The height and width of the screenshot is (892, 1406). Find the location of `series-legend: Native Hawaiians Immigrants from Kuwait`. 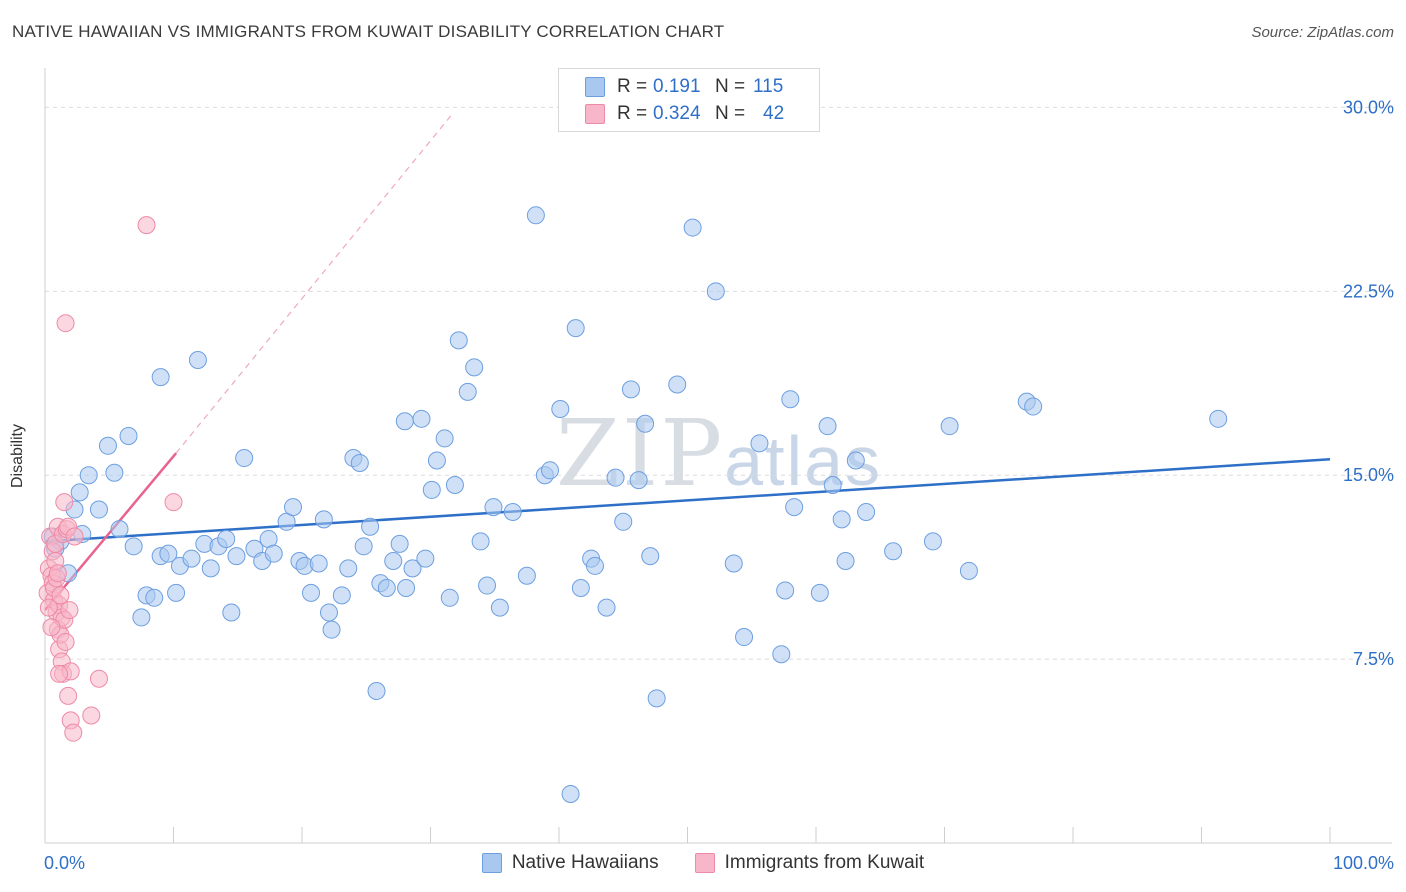

series-legend: Native Hawaiians Immigrants from Kuwait is located at coordinates (703, 863).